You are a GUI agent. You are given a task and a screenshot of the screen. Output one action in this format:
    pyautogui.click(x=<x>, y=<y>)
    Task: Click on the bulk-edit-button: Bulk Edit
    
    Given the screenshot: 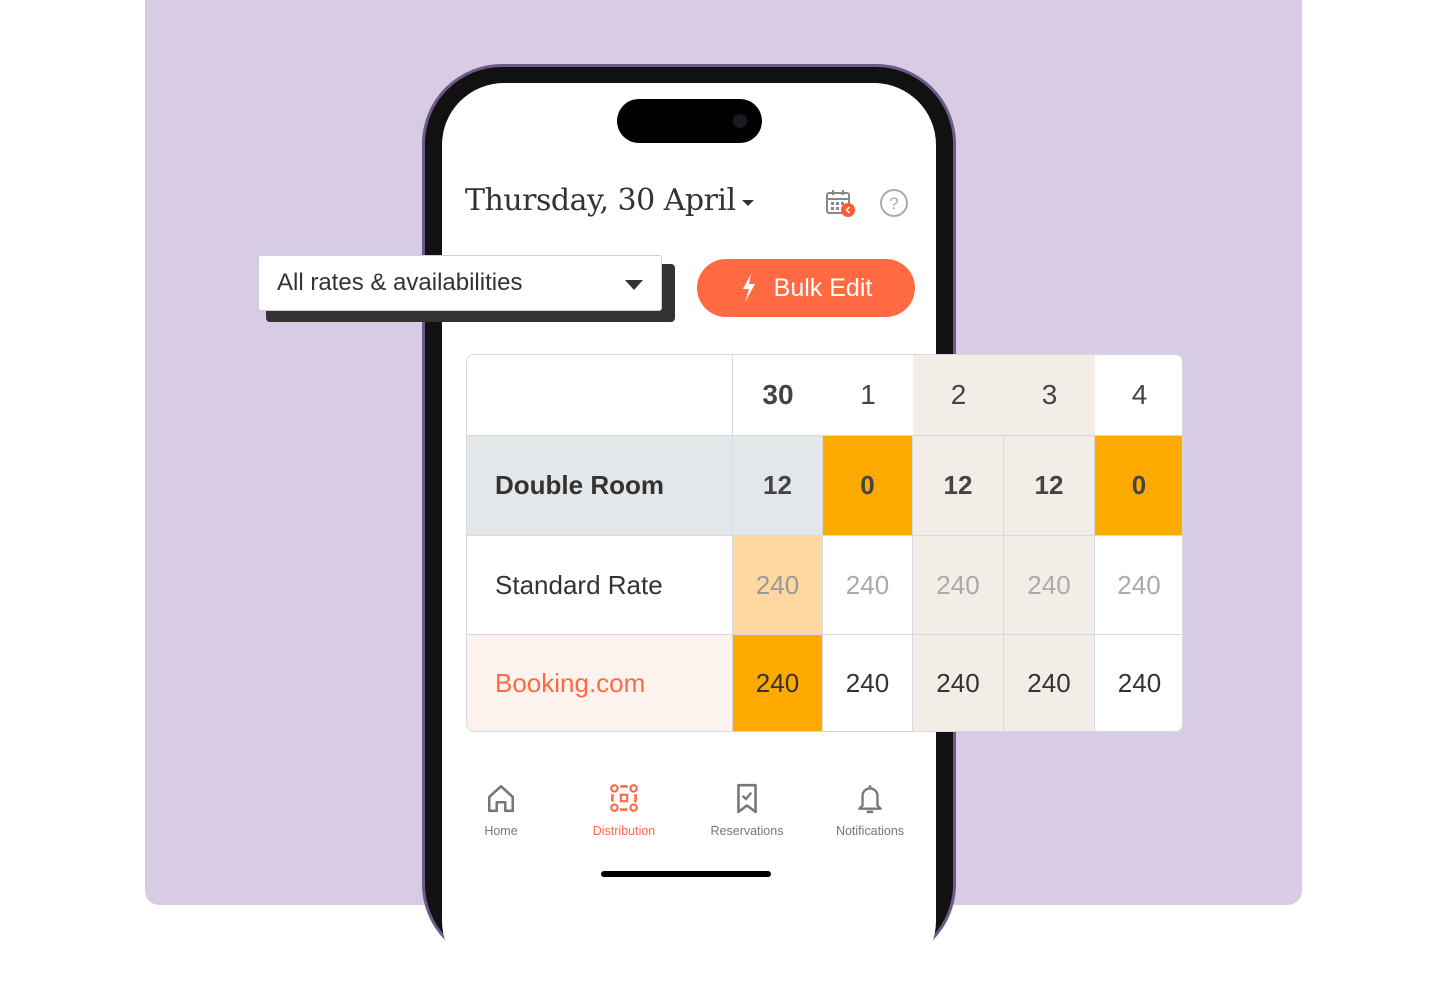 What is the action you would take?
    pyautogui.click(x=806, y=288)
    